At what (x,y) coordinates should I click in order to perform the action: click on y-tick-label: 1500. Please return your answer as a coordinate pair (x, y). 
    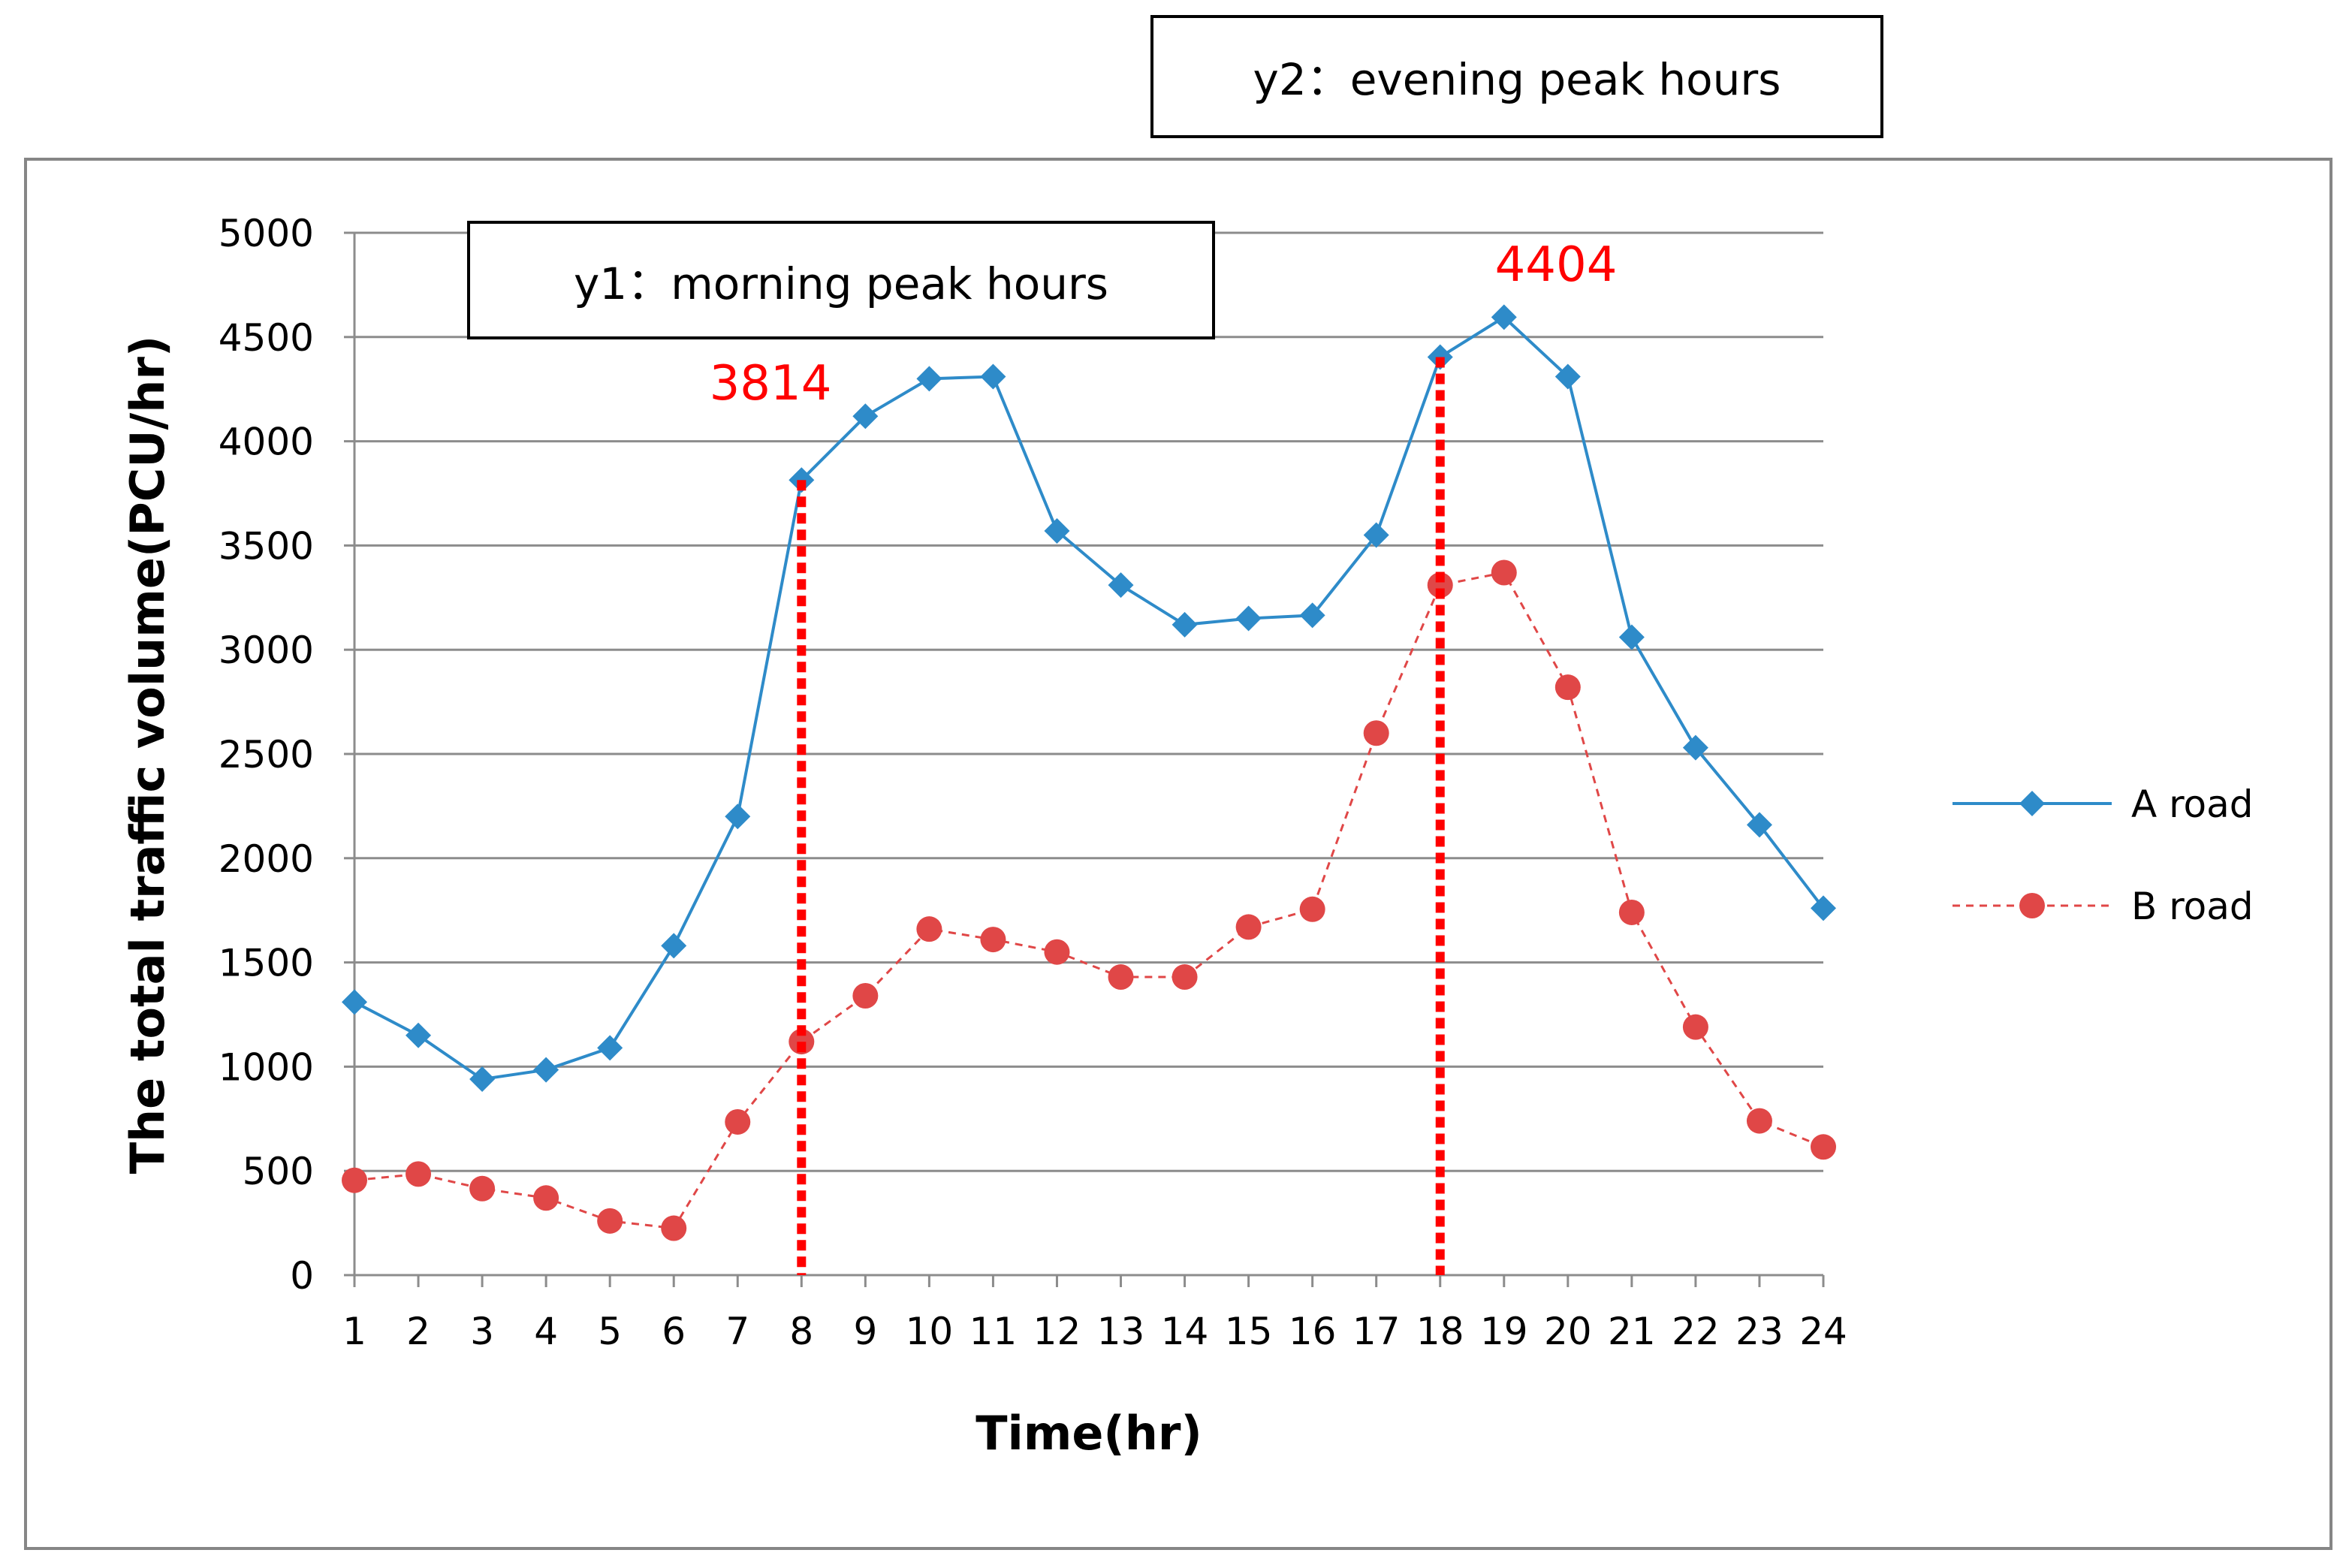
    Looking at the image, I should click on (266, 964).